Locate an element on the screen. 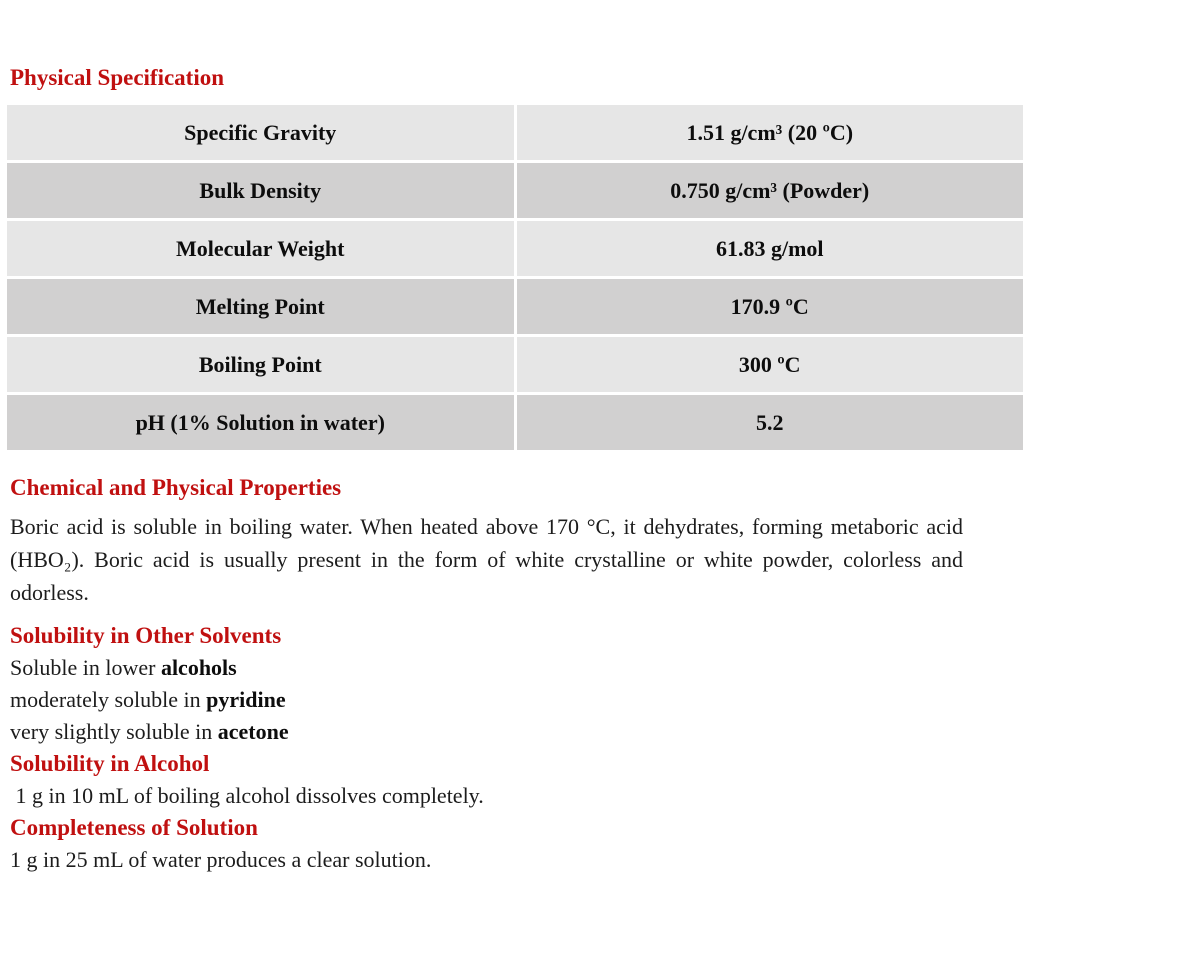 This screenshot has height=957, width=1200. solubility-line-keyword: acetone is located at coordinates (253, 731).